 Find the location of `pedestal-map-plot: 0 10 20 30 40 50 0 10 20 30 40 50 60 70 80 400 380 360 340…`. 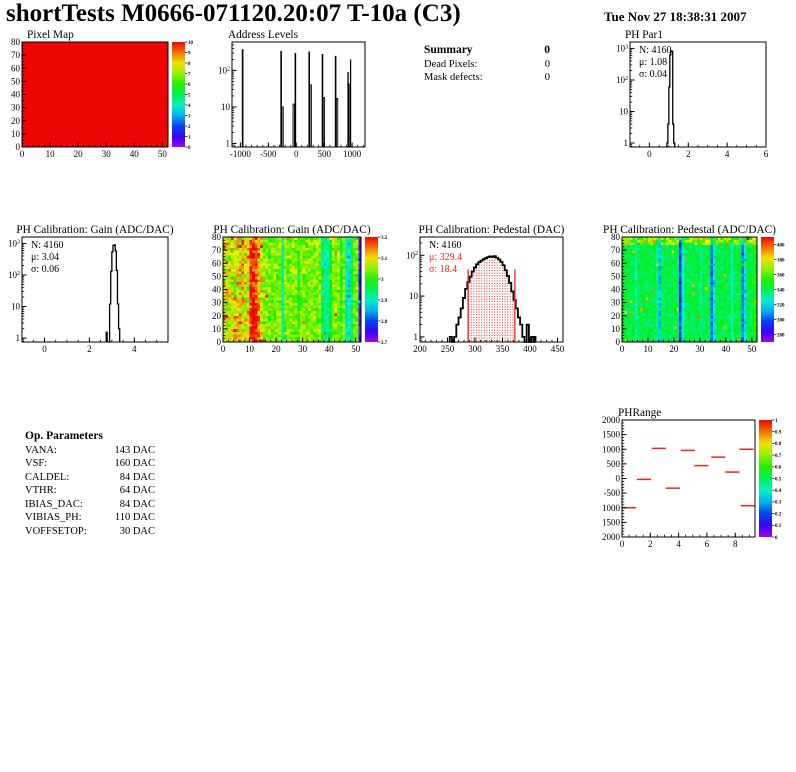

pedestal-map-plot: 0 10 20 30 40 50 0 10 20 30 40 50 60 70 80 400 380 360 340… is located at coordinates (696, 288).